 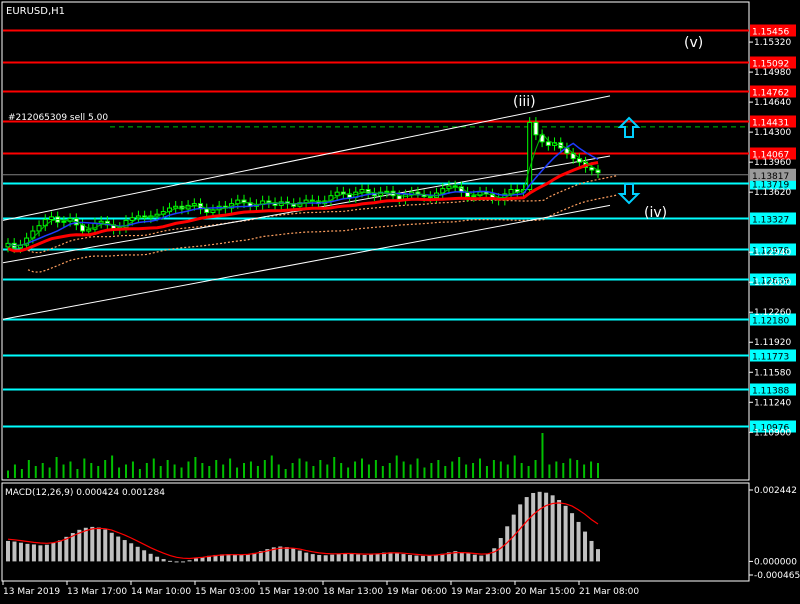 I want to click on level-tag-label: 1.10976, so click(x=770, y=429).